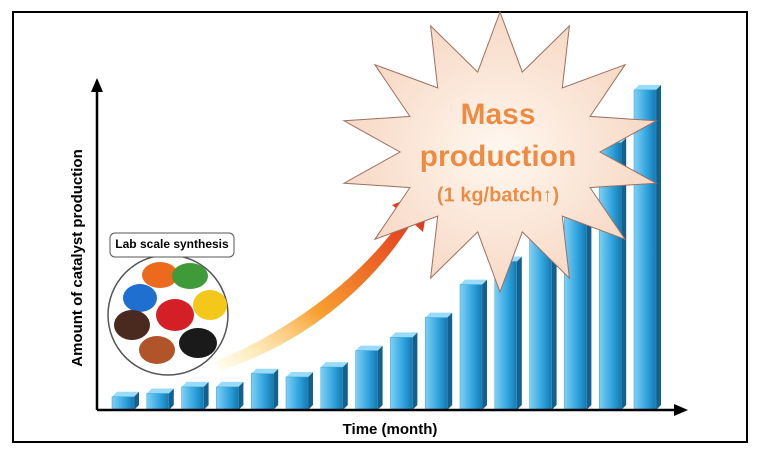 The width and height of the screenshot is (759, 457). What do you see at coordinates (497, 114) in the screenshot?
I see `star-text: Mass` at bounding box center [497, 114].